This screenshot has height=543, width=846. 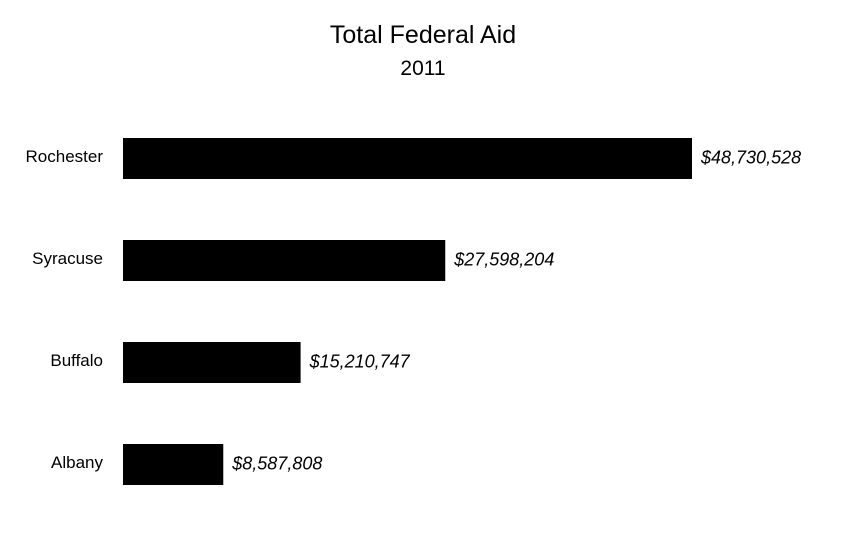 I want to click on bar-buffalo, so click(x=212, y=362).